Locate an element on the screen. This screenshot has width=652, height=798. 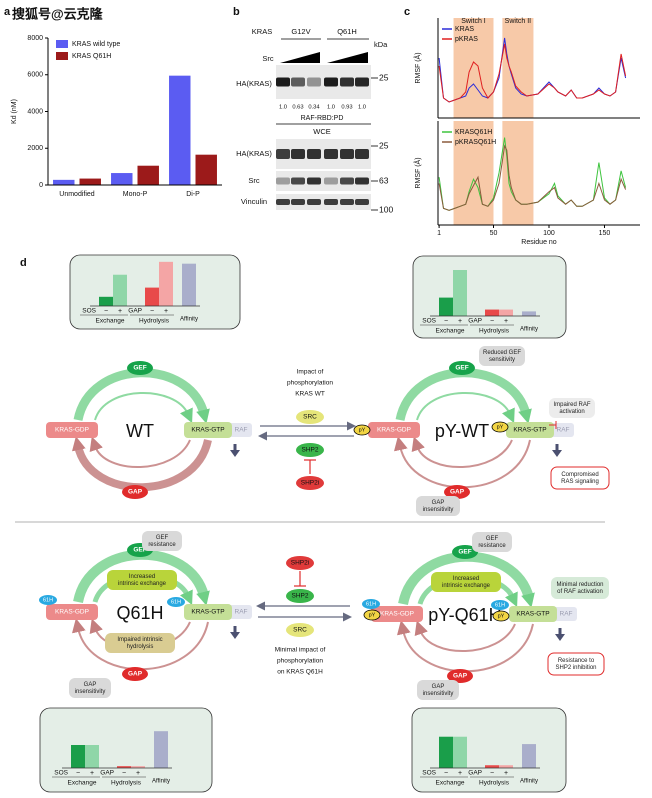
y-tick-label: 8000 is located at coordinates (35, 38).